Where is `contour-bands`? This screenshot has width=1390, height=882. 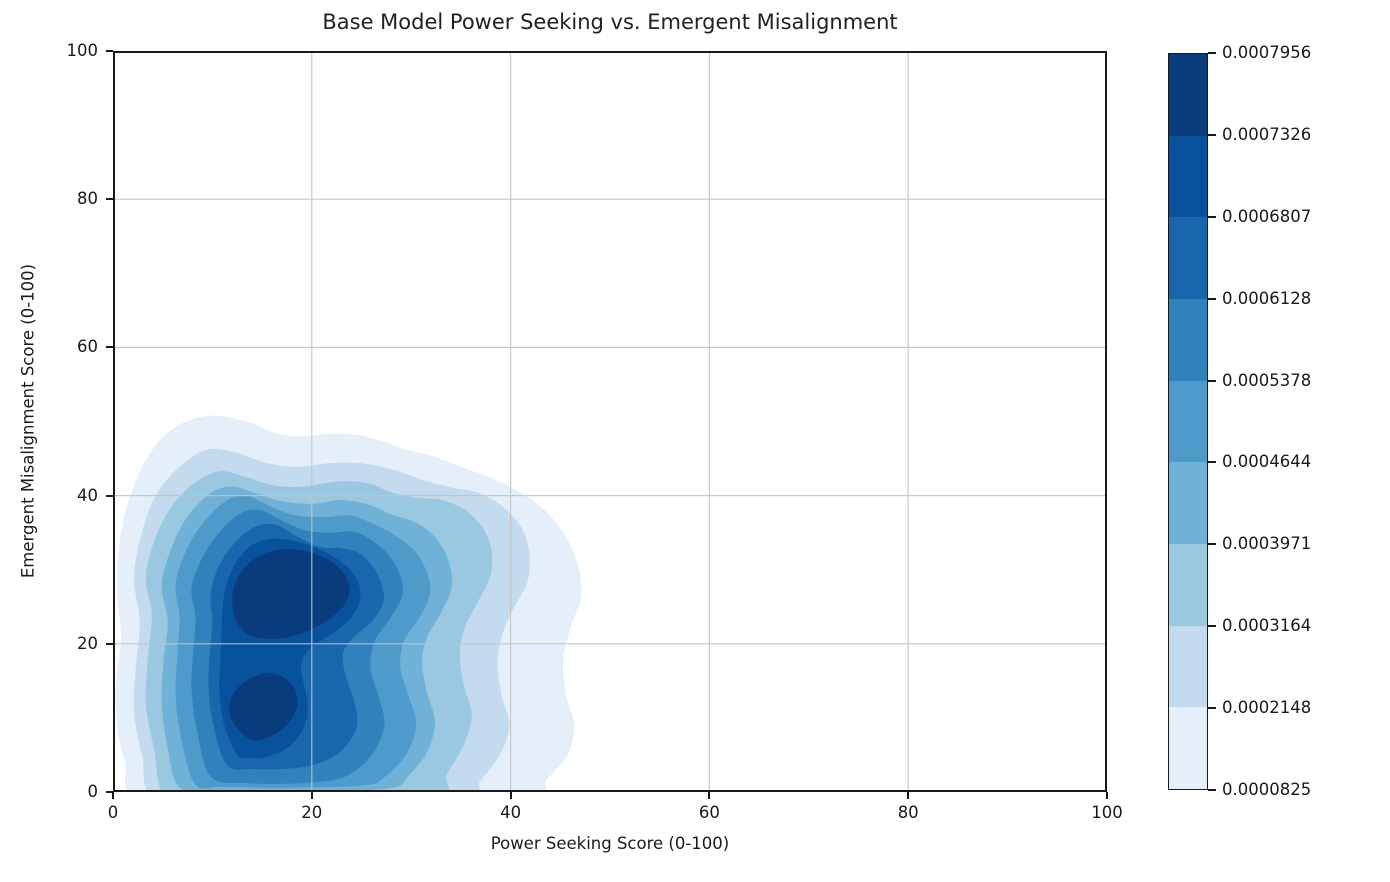 contour-bands is located at coordinates (348, 603).